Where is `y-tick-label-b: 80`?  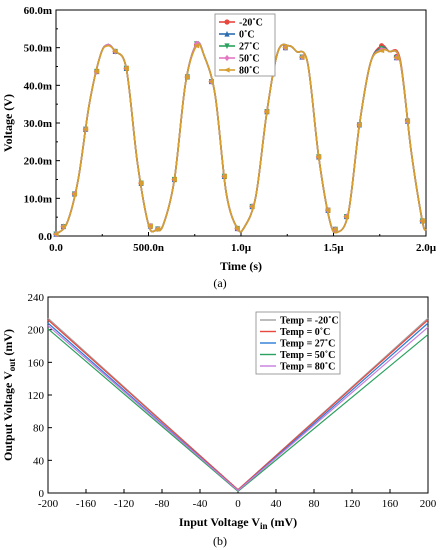 y-tick-label-b: 80 is located at coordinates (39, 429).